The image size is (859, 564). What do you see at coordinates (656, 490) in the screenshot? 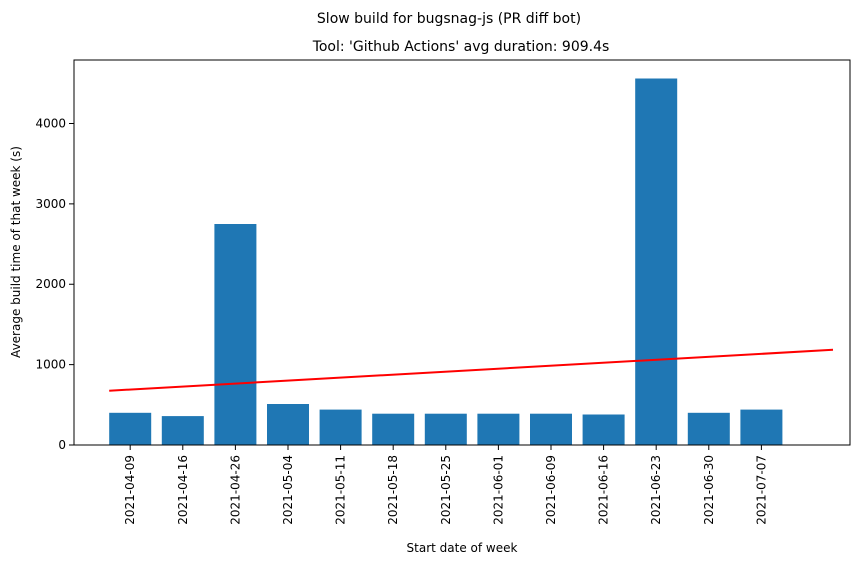
I see `x-tick-label: 2021-06-23` at bounding box center [656, 490].